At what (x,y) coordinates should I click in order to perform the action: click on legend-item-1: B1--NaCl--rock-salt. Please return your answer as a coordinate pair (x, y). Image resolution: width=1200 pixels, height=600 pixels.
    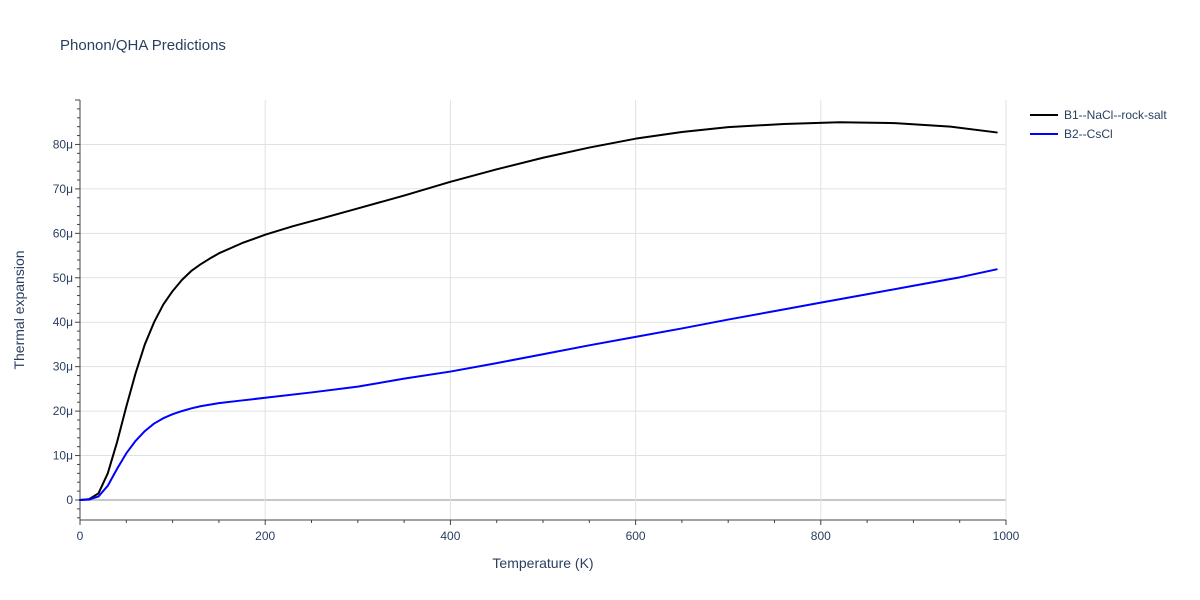
    Looking at the image, I should click on (1098, 115).